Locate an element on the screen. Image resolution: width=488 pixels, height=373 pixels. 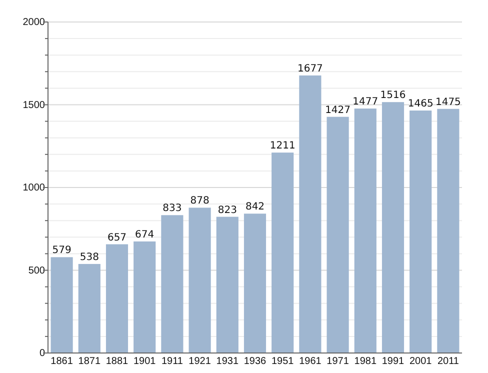
x-tick-label: 1951 is located at coordinates (282, 362).